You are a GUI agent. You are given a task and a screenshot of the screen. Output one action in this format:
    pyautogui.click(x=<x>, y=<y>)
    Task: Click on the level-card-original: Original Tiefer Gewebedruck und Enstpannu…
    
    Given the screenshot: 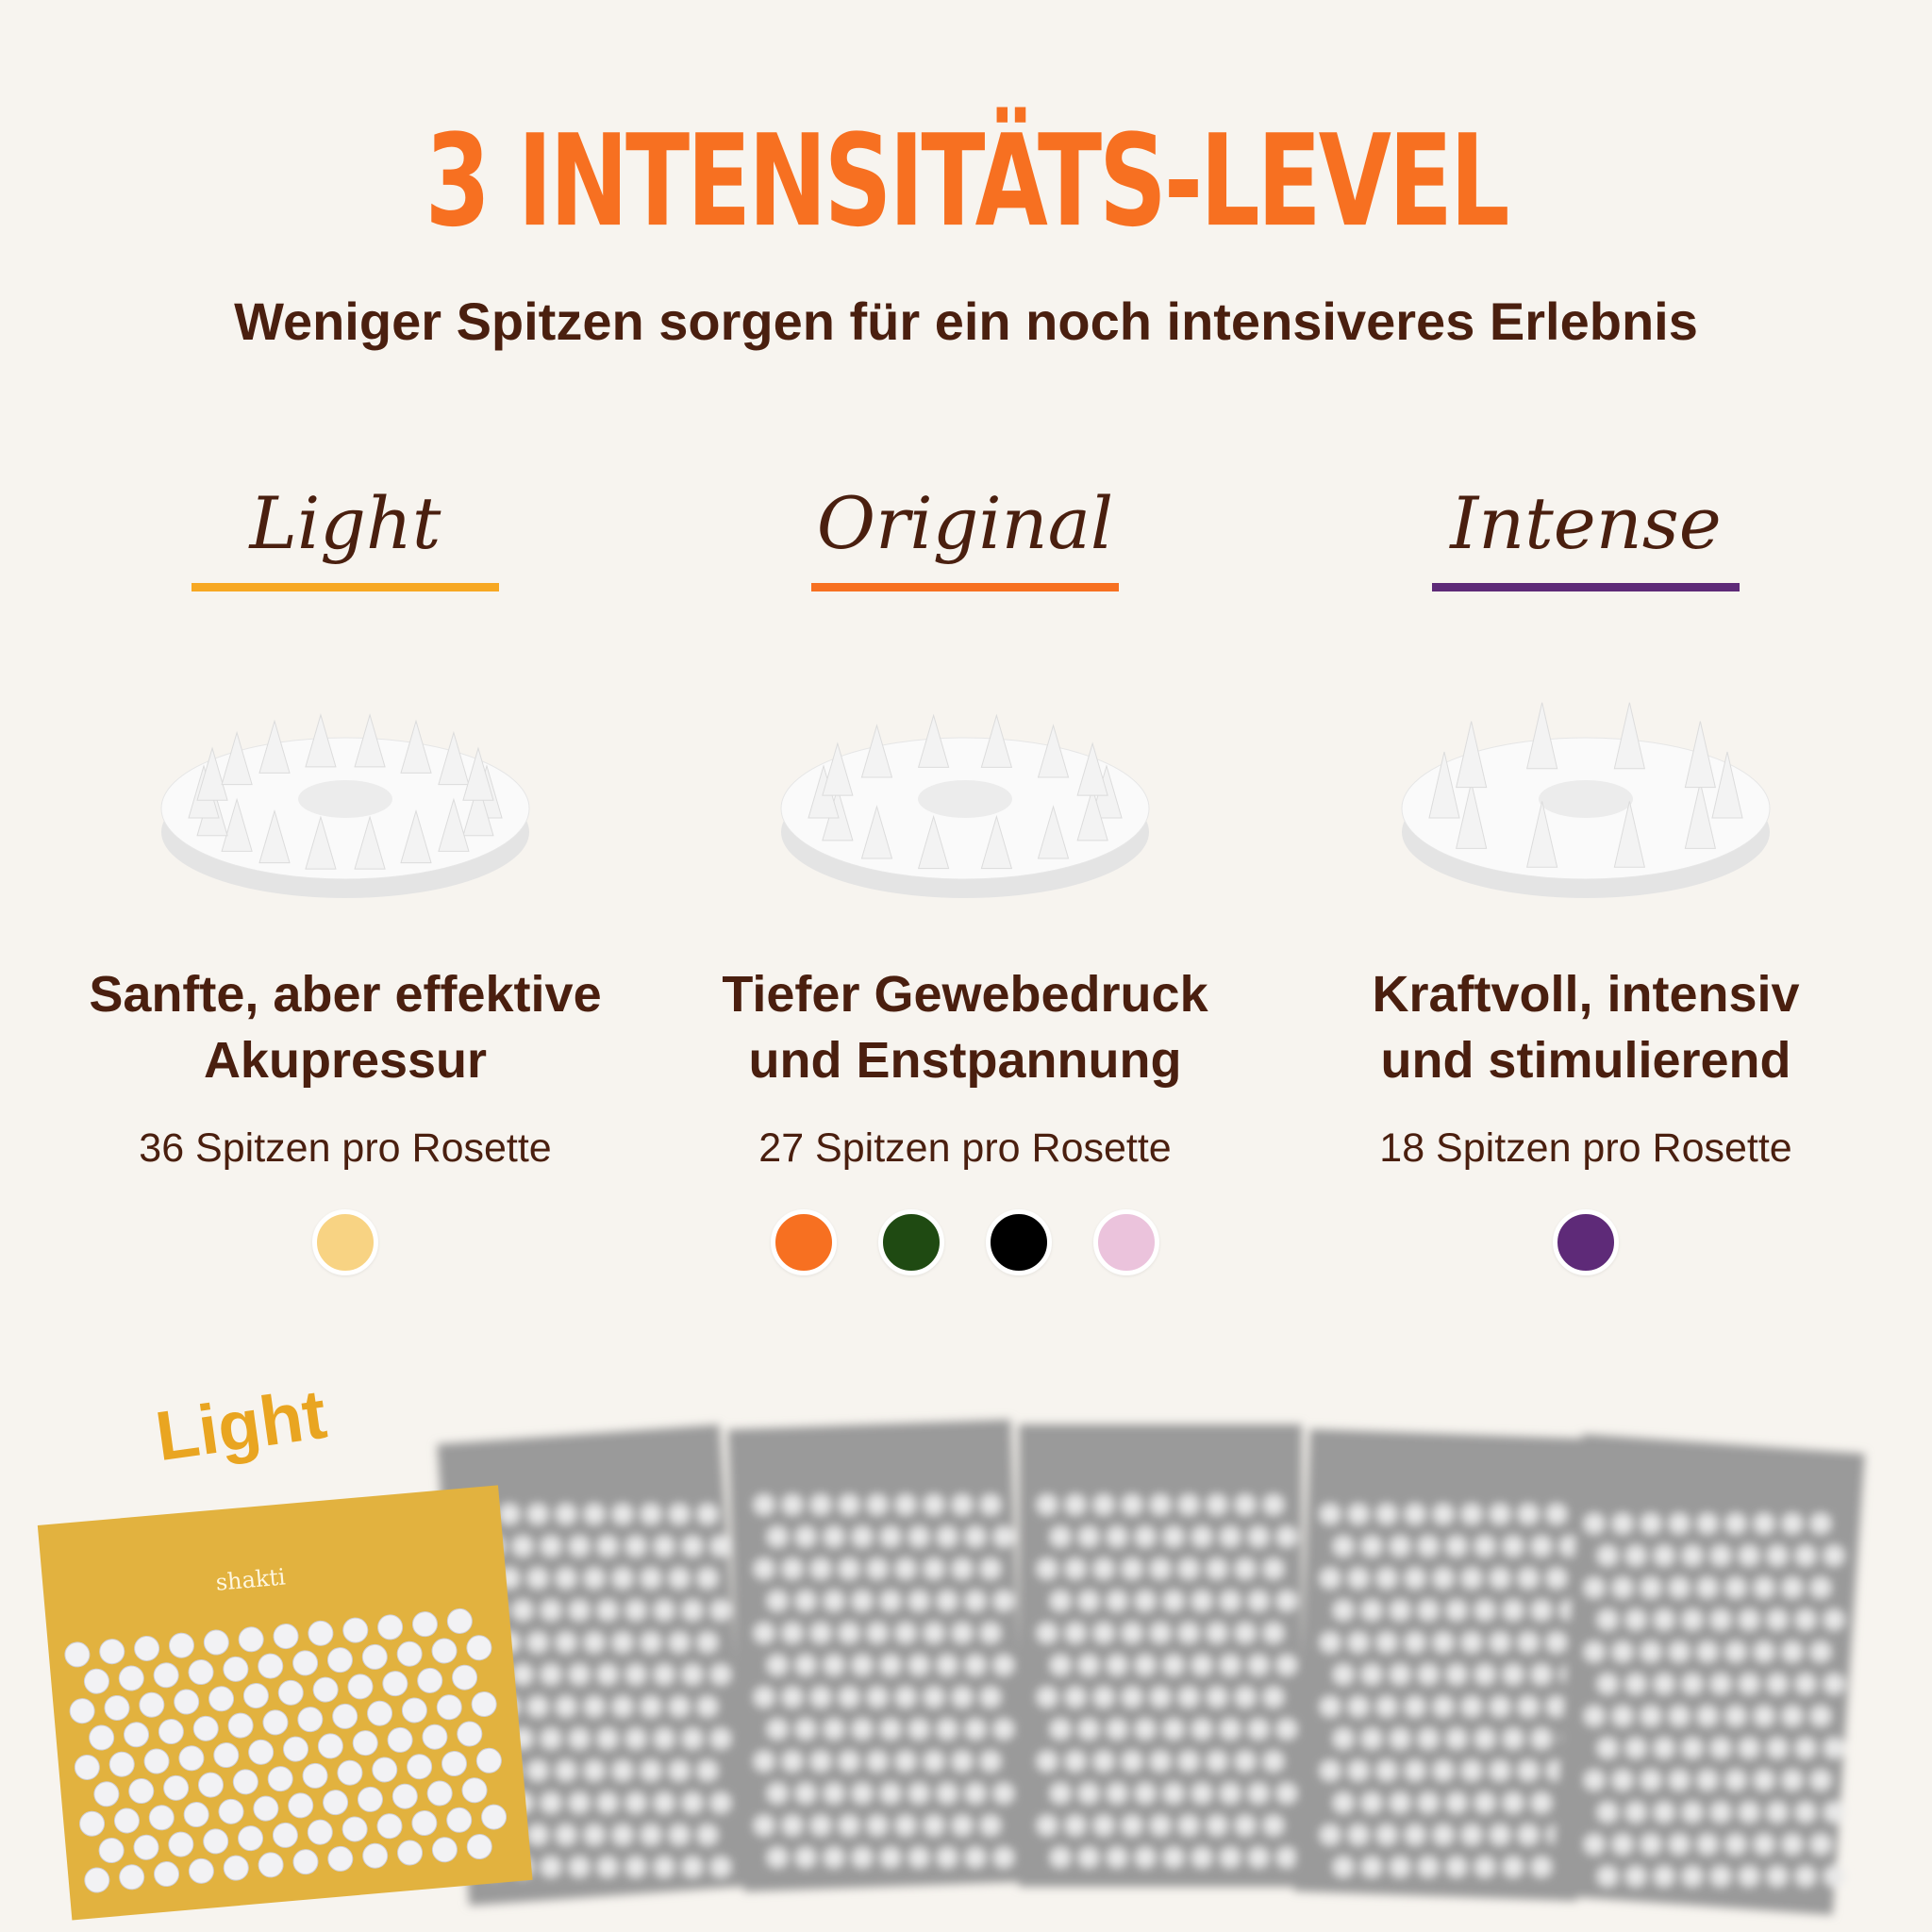 What is the action you would take?
    pyautogui.click(x=965, y=873)
    